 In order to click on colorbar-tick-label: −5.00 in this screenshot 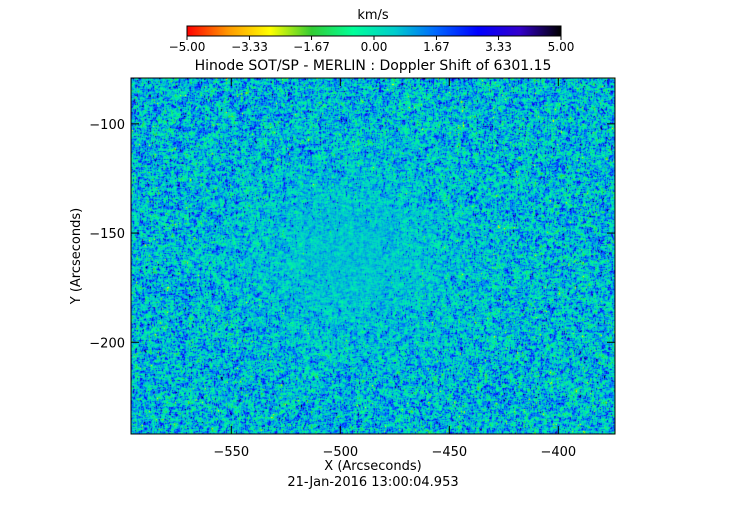, I will do `click(187, 47)`.